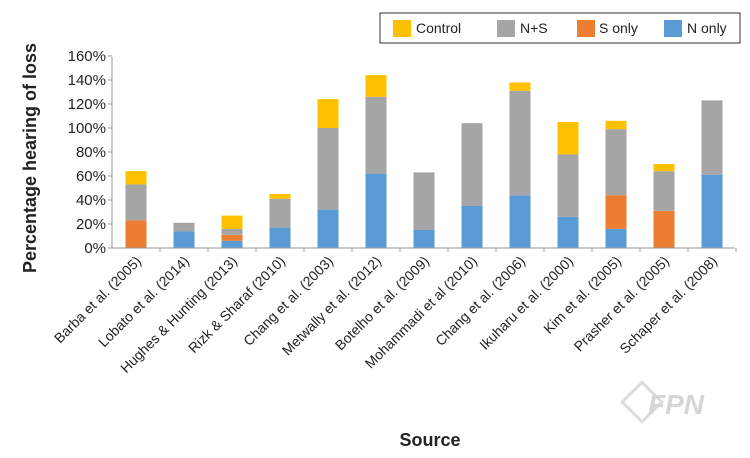  I want to click on y-tick-label: 0%, so click(95, 248).